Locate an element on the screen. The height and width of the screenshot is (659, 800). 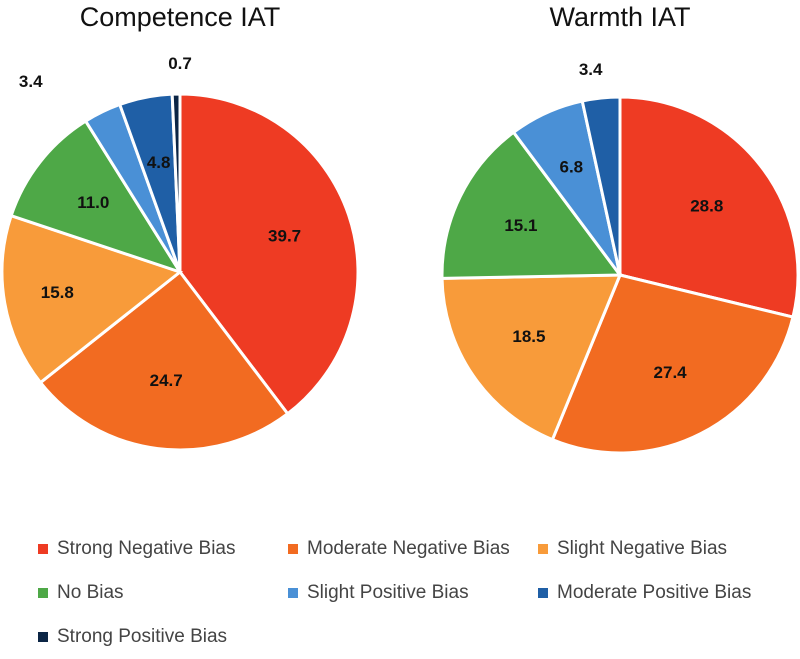
legend-item-strong-negative: Strong Negative Bias is located at coordinates (163, 549).